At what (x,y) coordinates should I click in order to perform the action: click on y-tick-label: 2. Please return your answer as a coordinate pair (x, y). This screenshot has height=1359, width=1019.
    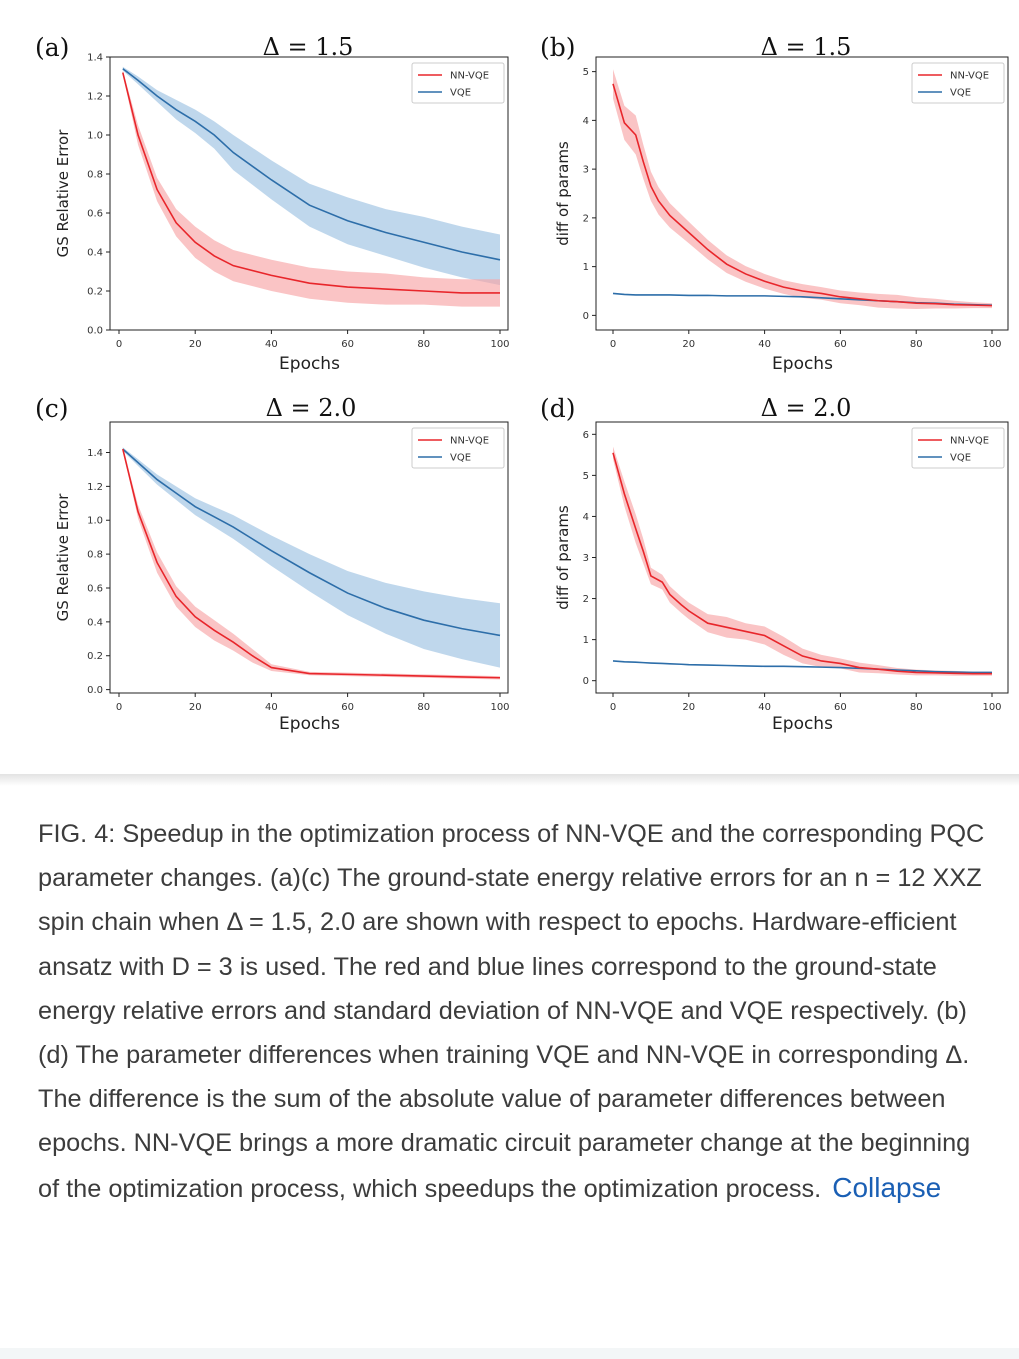
    Looking at the image, I should click on (586, 218).